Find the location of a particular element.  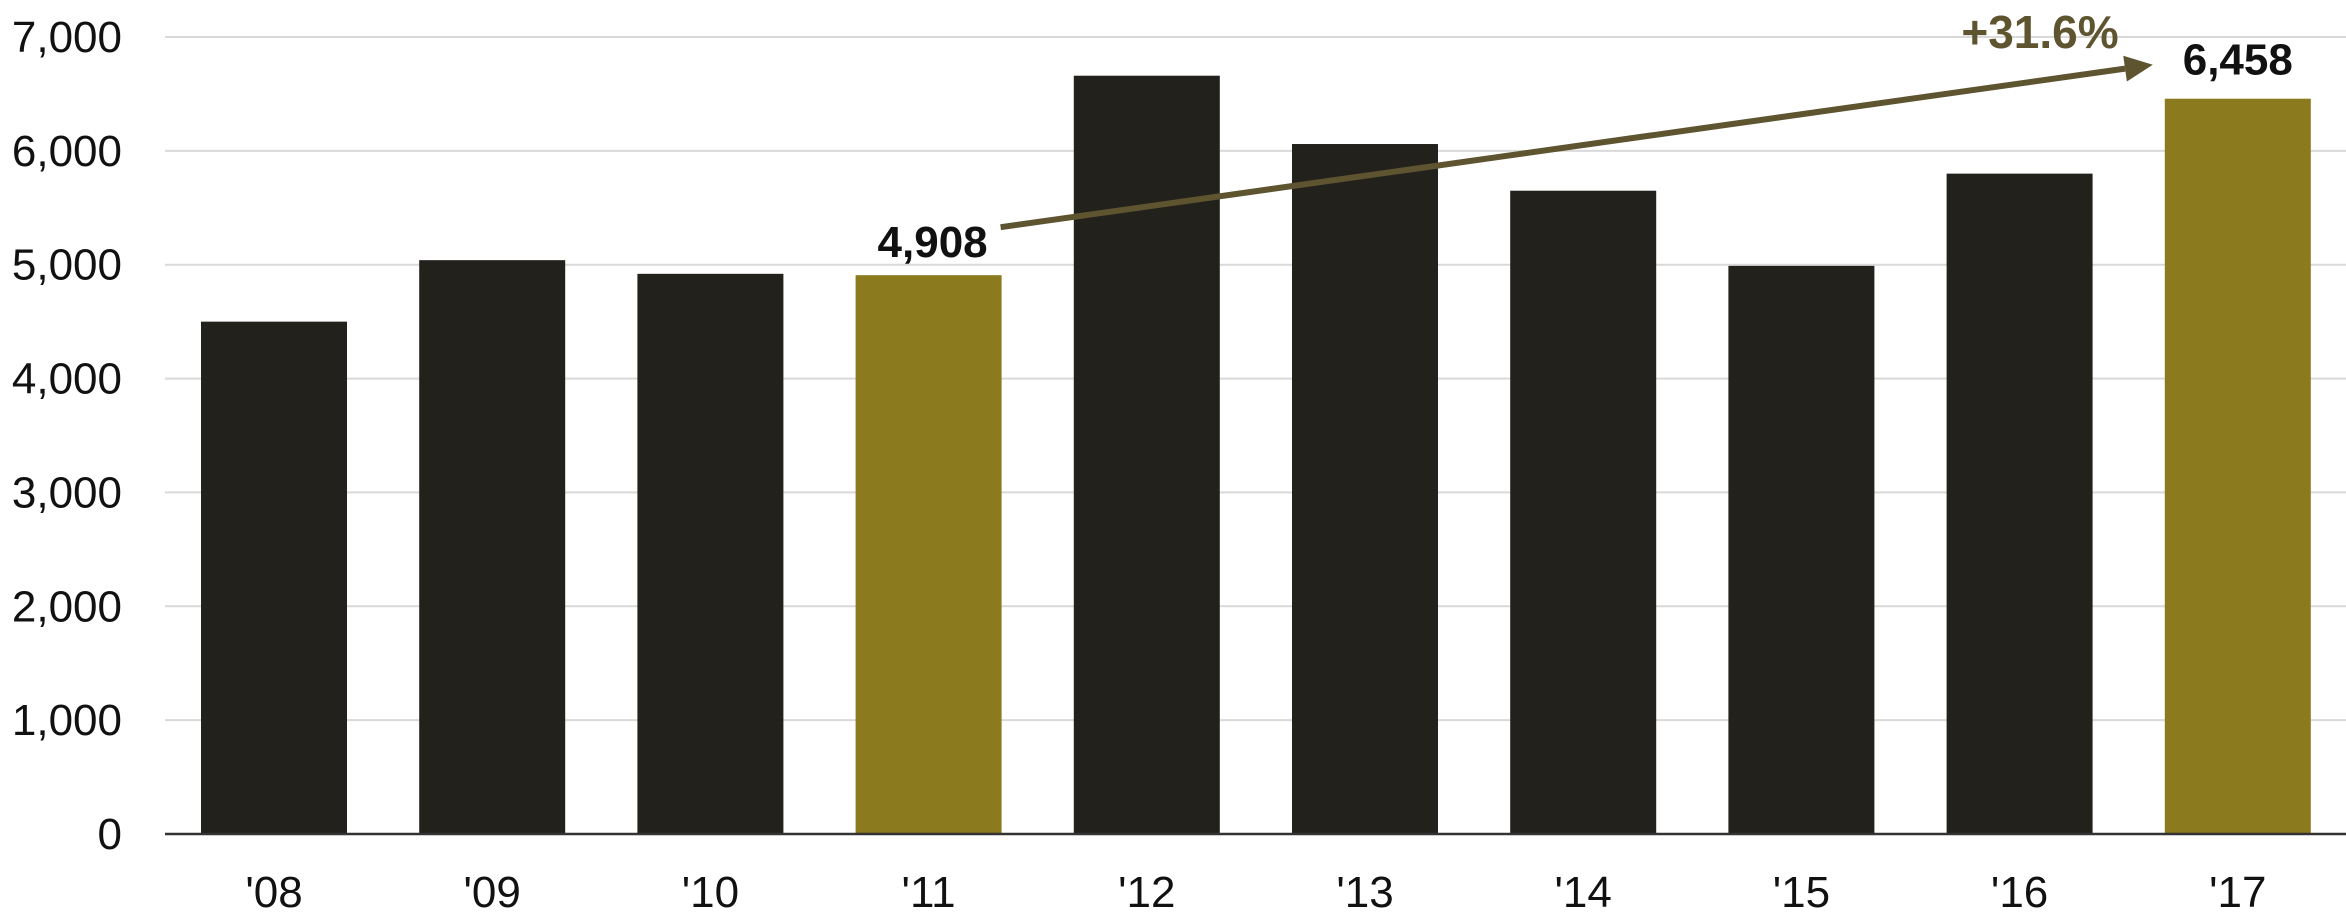

x-tick-label: '10 is located at coordinates (710, 892).